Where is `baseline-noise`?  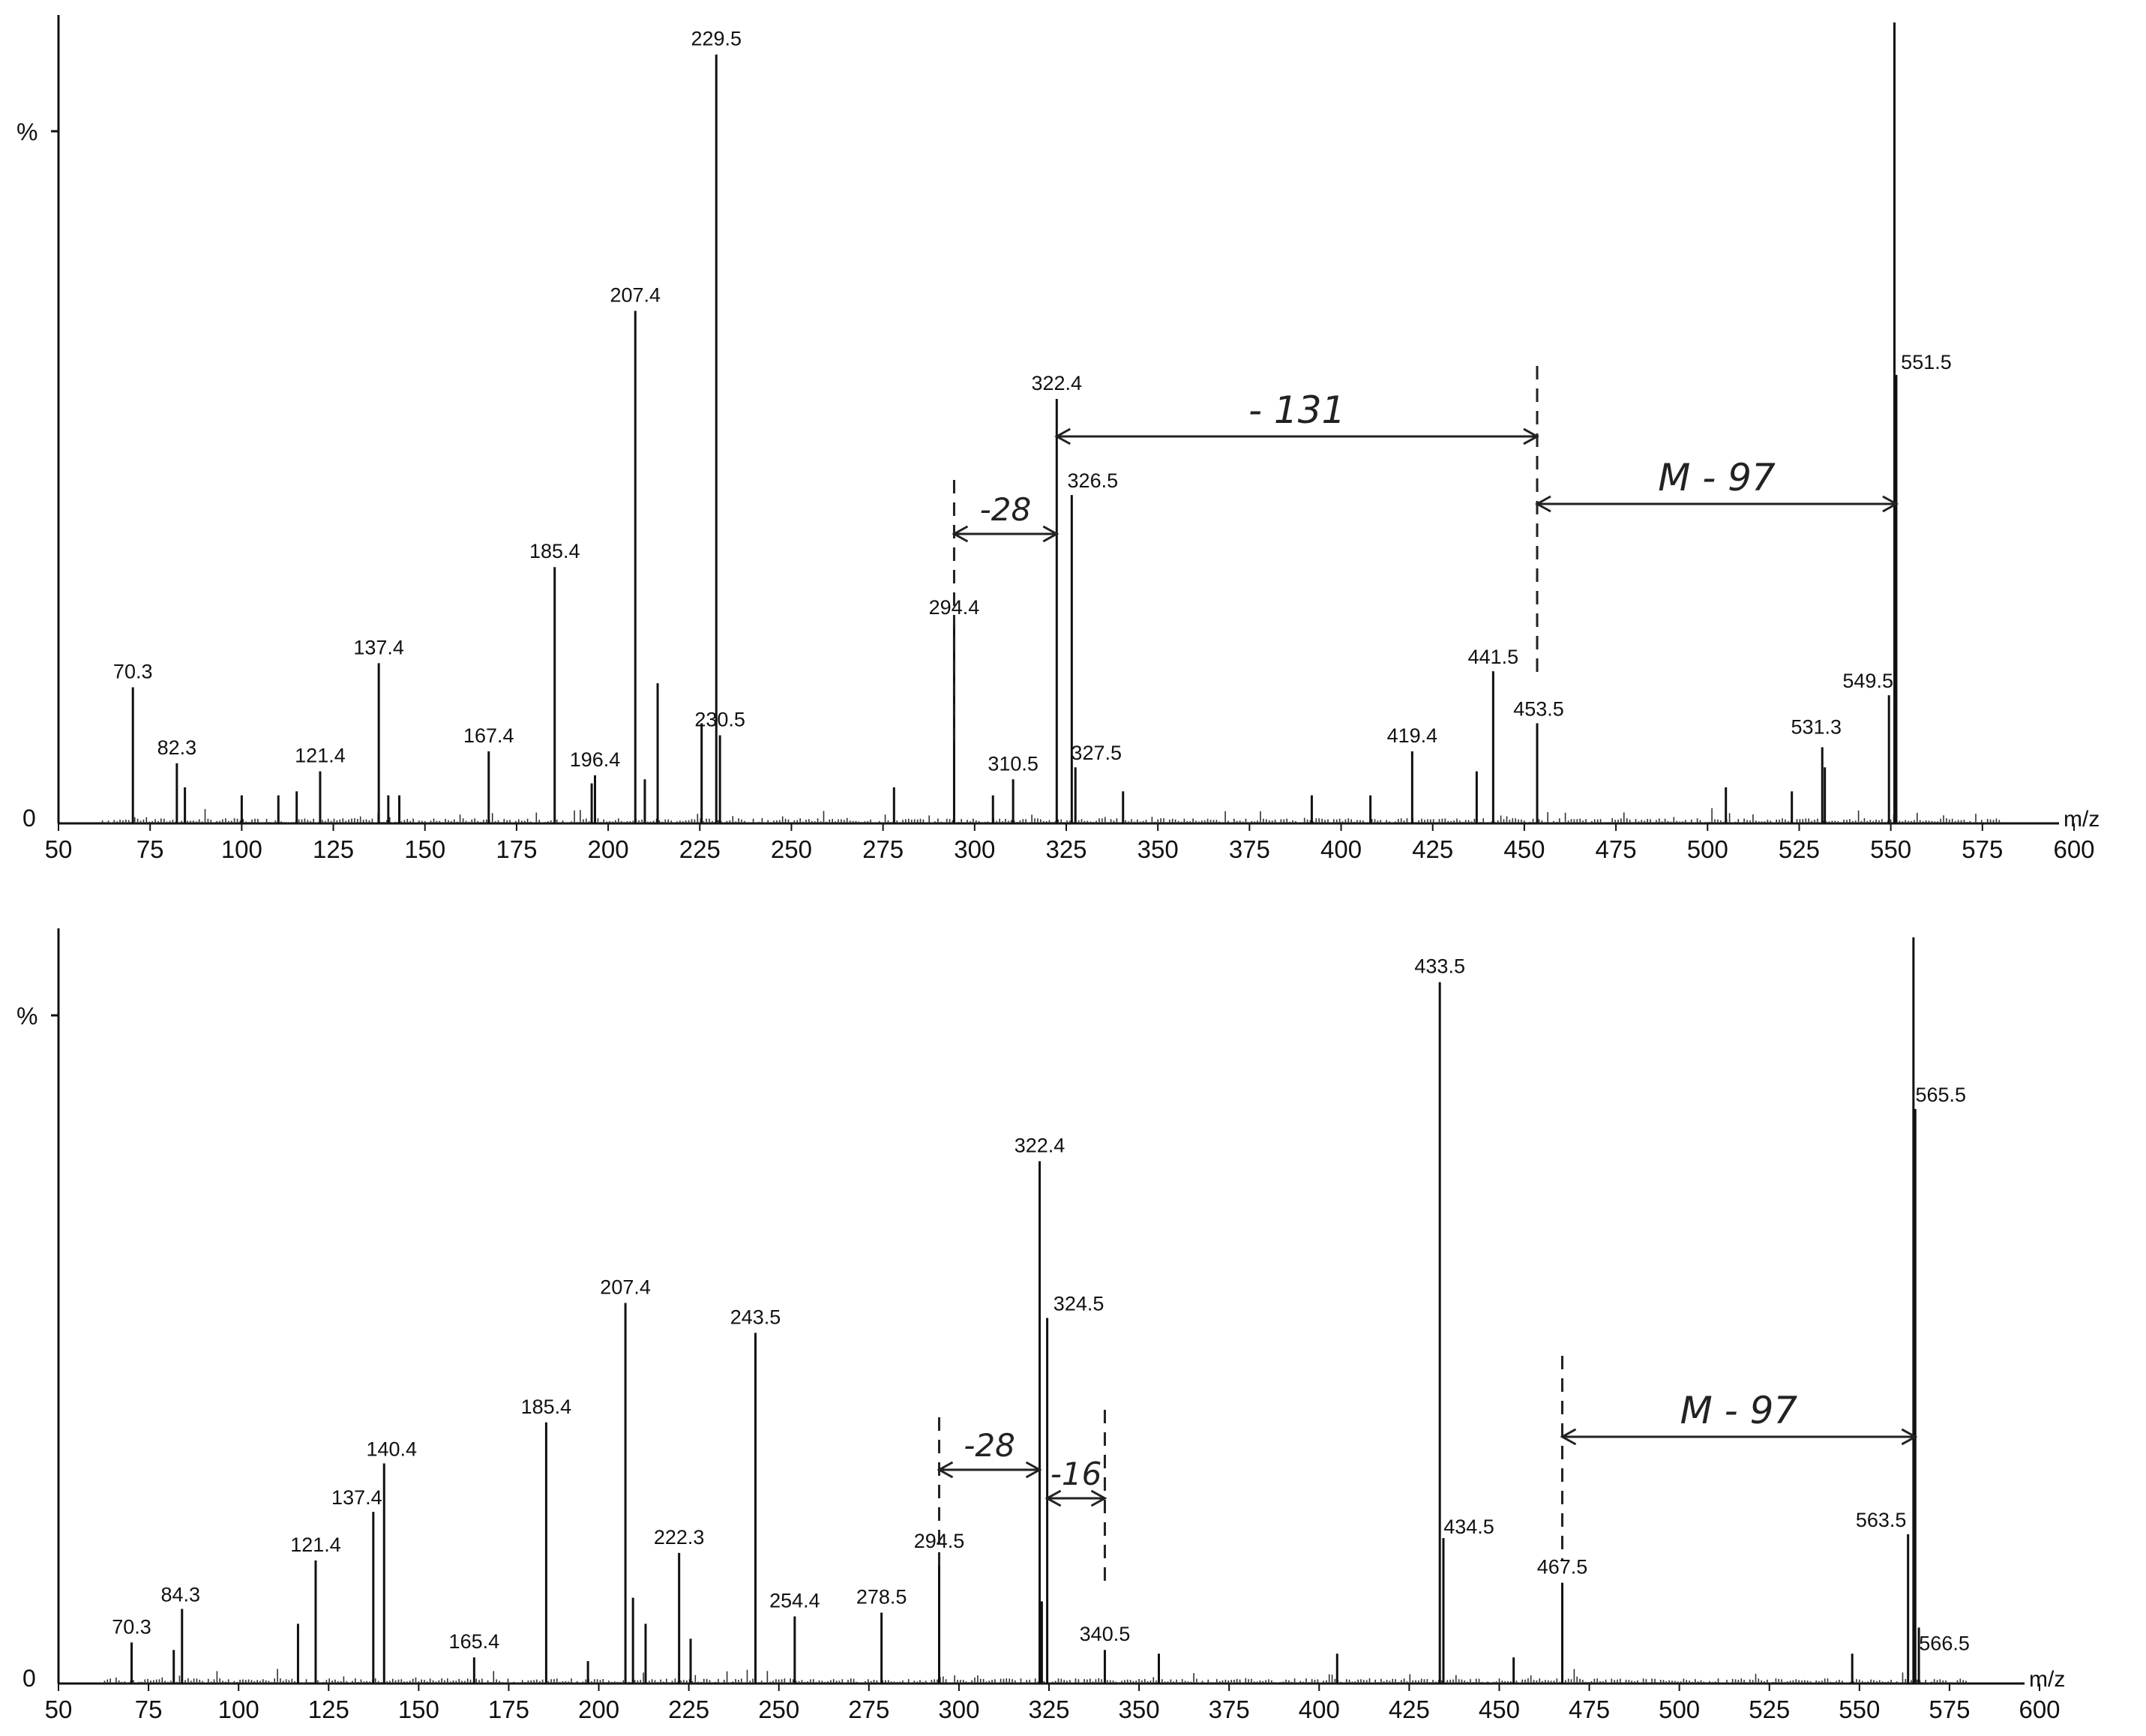 baseline-noise is located at coordinates (1034, 1676).